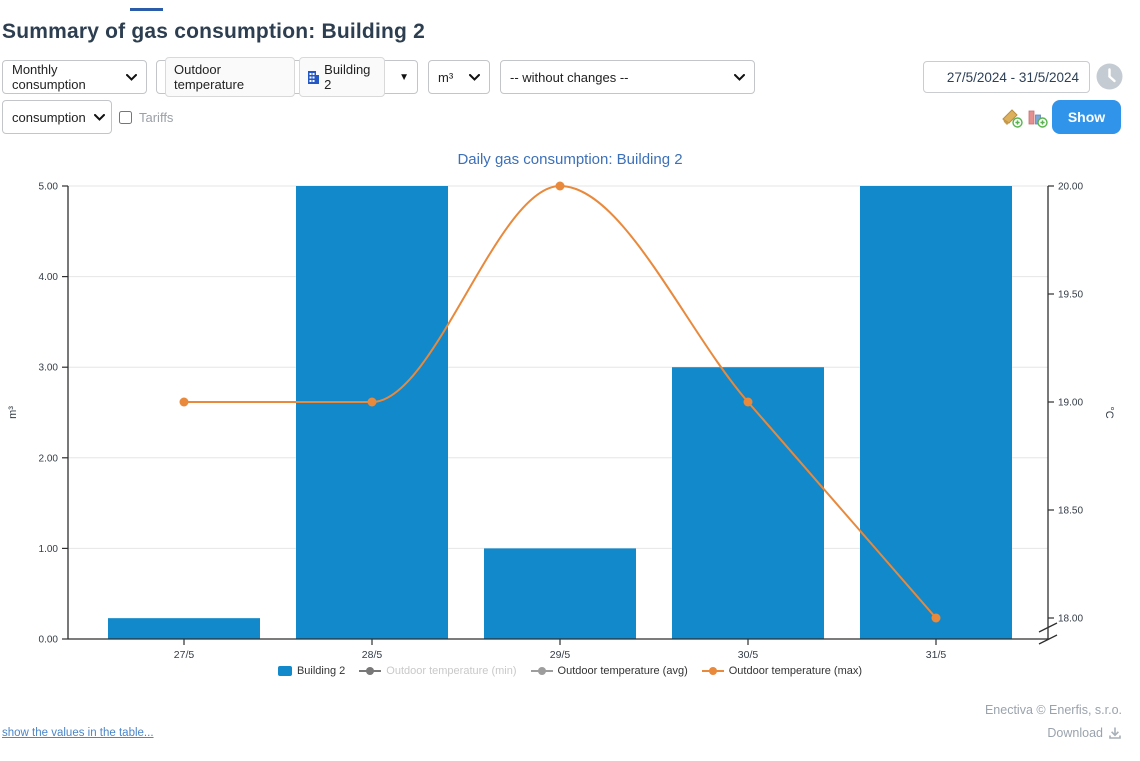 This screenshot has height=761, width=1140. Describe the element at coordinates (49, 368) in the screenshot. I see `left-axis-tick-label: 3.00` at that location.